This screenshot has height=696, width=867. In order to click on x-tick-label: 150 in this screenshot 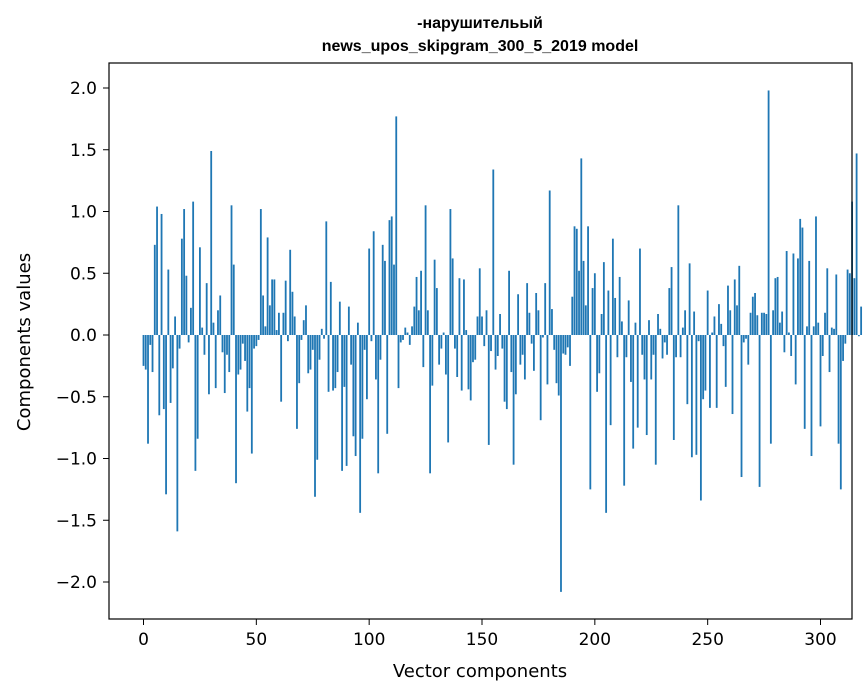, I will do `click(482, 640)`.